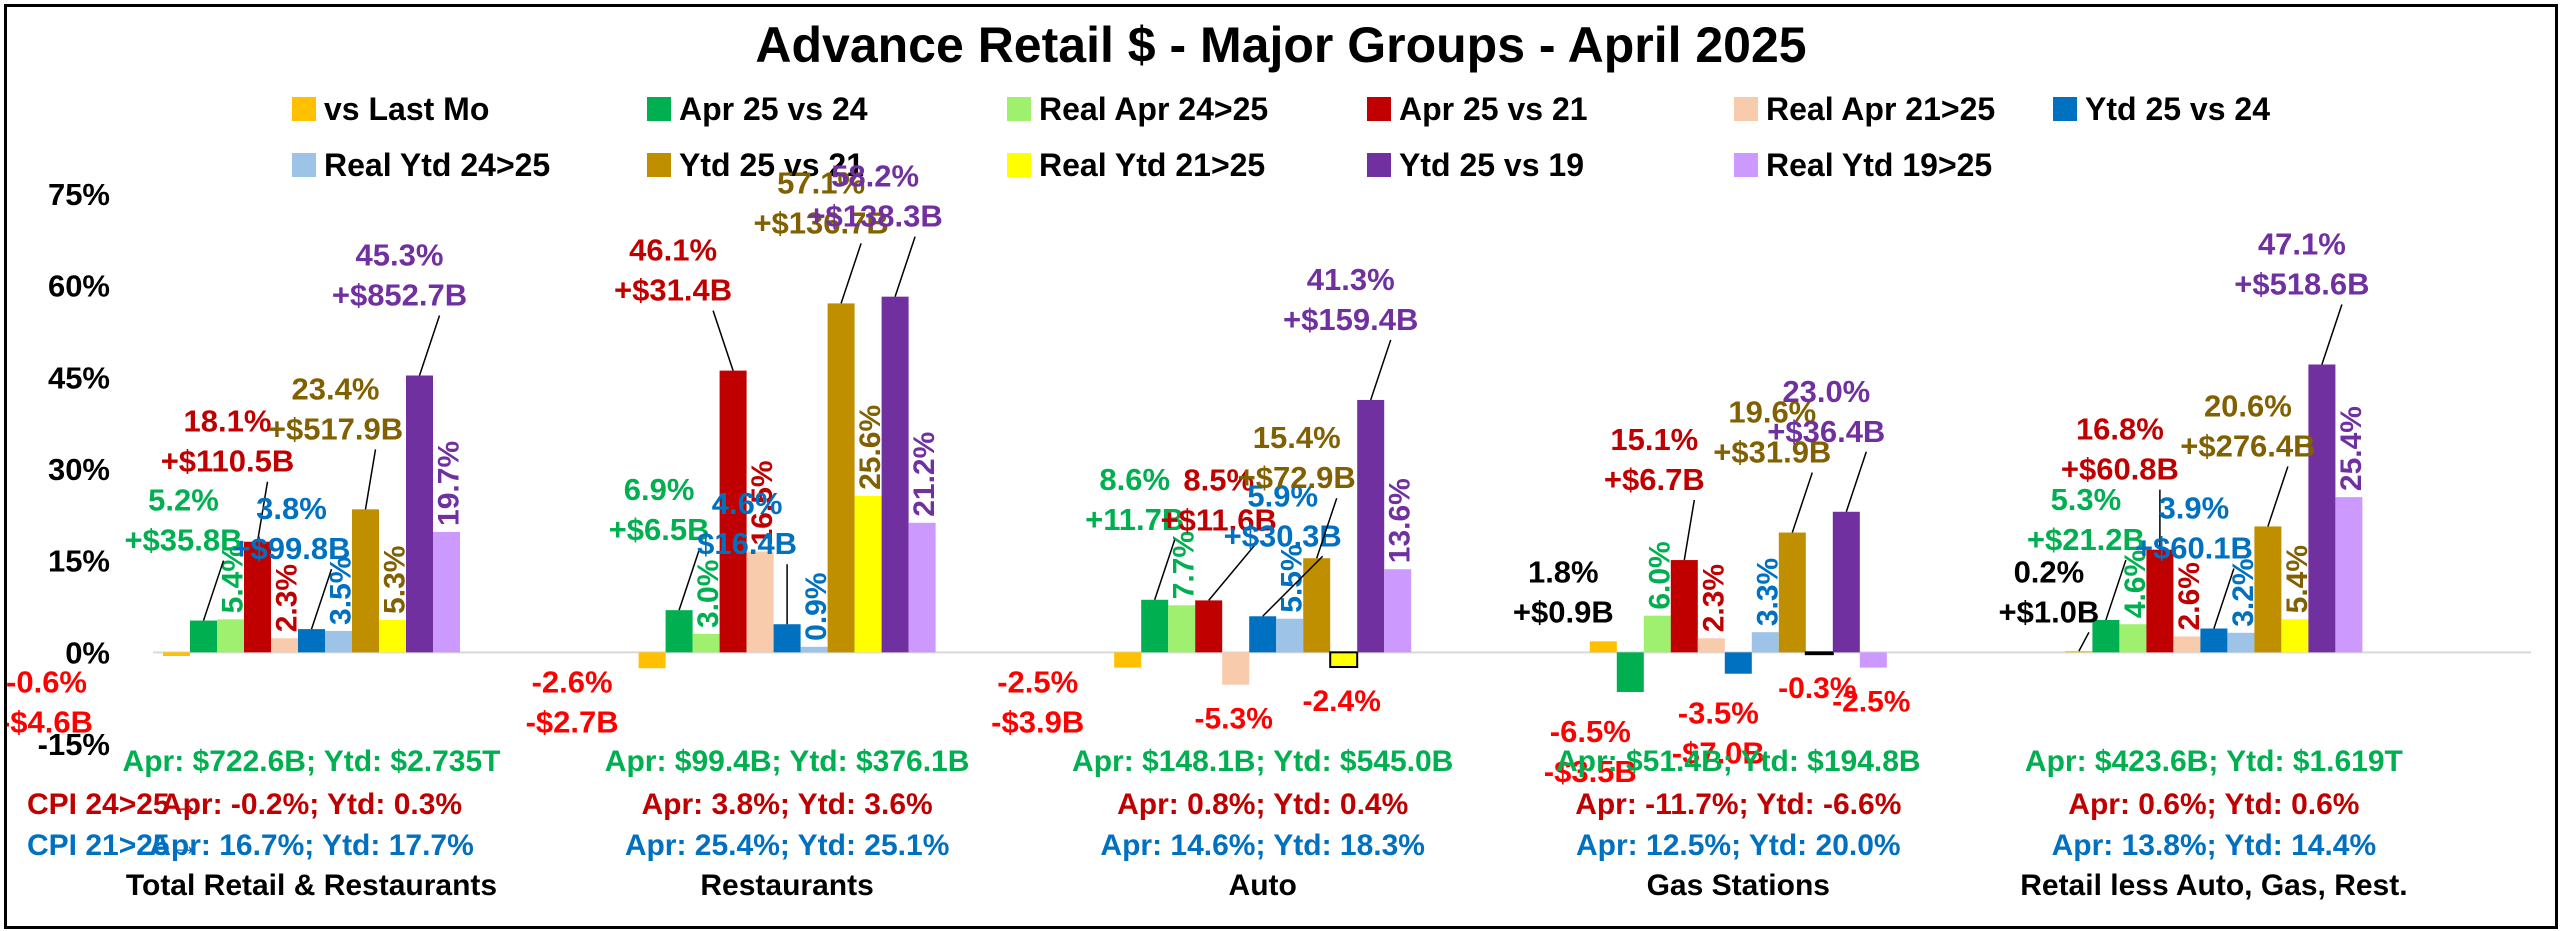 Image resolution: width=2560 pixels, height=931 pixels. What do you see at coordinates (1152, 165) in the screenshot?
I see `legend-label: Real Ytd 21>25` at bounding box center [1152, 165].